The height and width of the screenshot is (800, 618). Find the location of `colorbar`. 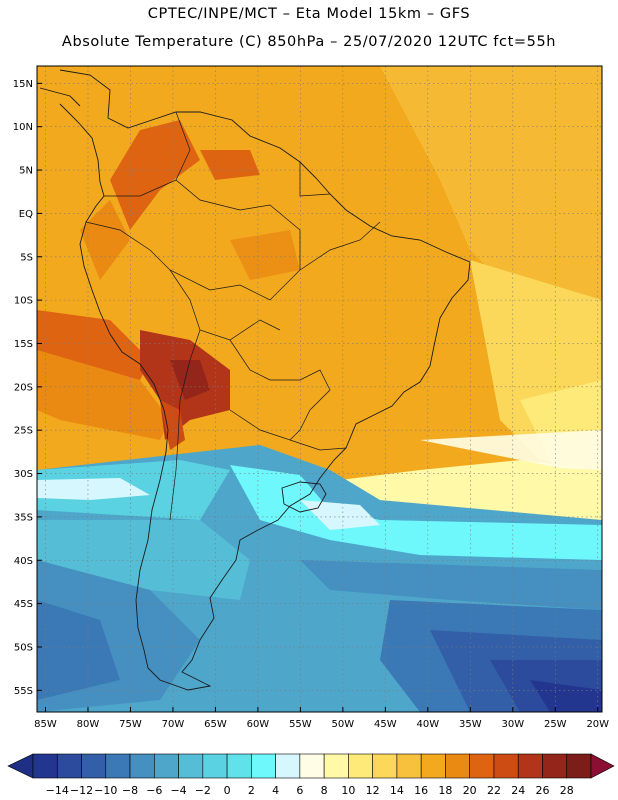

colorbar is located at coordinates (311, 766).